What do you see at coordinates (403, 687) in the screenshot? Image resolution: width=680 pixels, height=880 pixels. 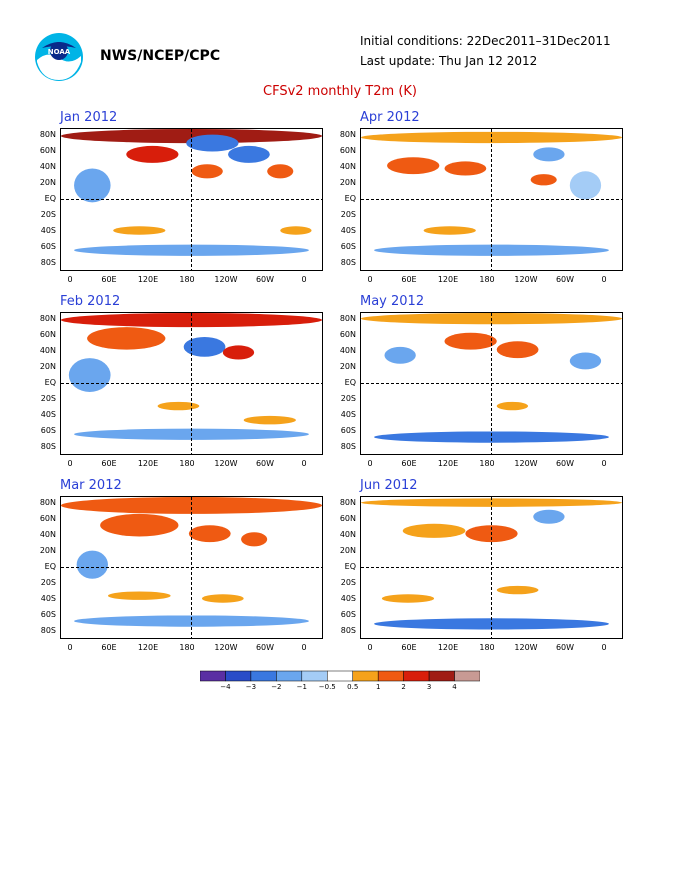 I see `colorbar-label: 2` at bounding box center [403, 687].